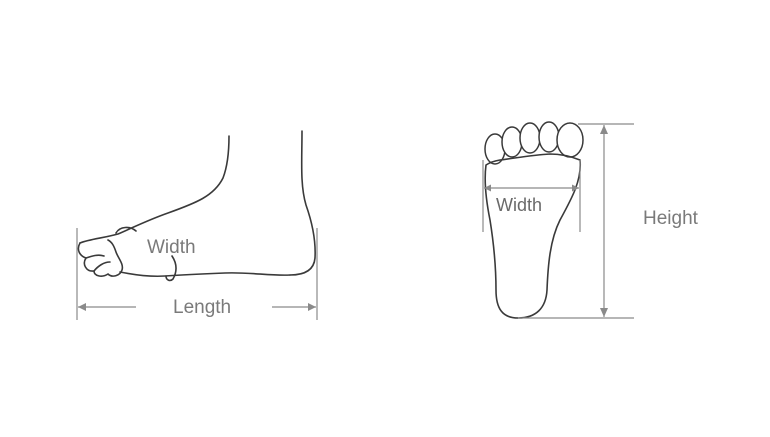 This screenshot has width=770, height=437. Describe the element at coordinates (205, 274) in the screenshot. I see `side-foot-sole-outline` at that location.